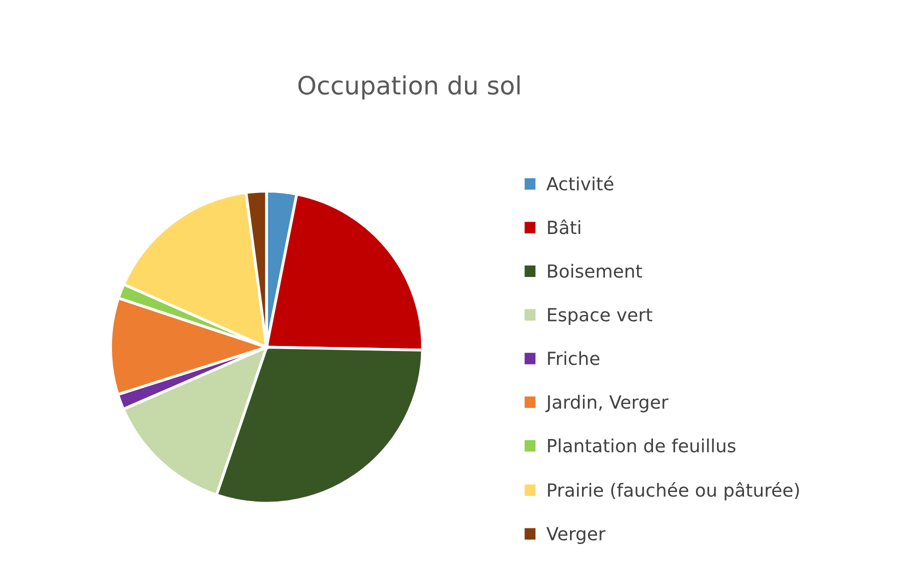  I want to click on chart-title: Occupation du sol, so click(409, 87).